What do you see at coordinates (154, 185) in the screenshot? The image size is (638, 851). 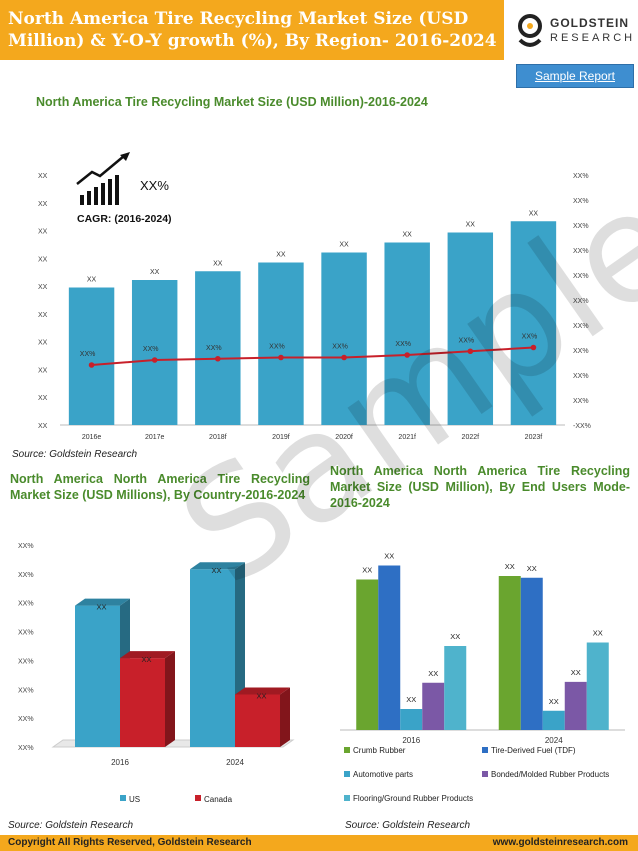 I see `cagr-value: XX%` at bounding box center [154, 185].